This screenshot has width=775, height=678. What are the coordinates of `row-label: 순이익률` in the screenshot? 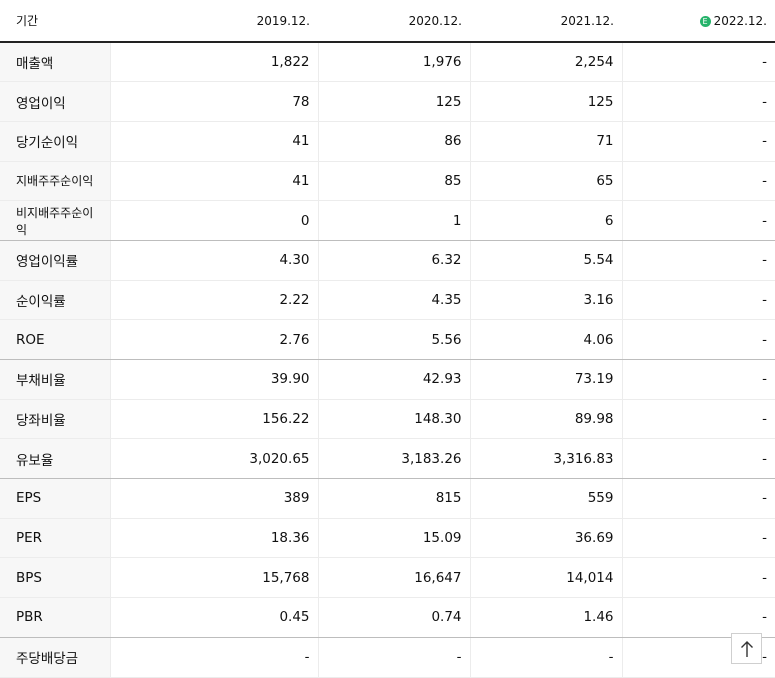 It's located at (55, 300).